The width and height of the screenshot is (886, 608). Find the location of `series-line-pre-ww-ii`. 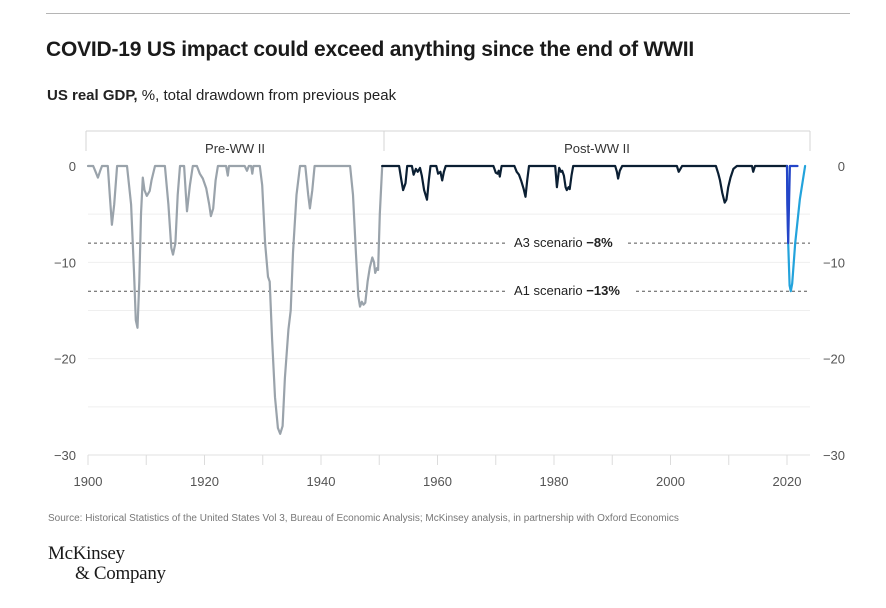

series-line-pre-ww-ii is located at coordinates (235, 299).